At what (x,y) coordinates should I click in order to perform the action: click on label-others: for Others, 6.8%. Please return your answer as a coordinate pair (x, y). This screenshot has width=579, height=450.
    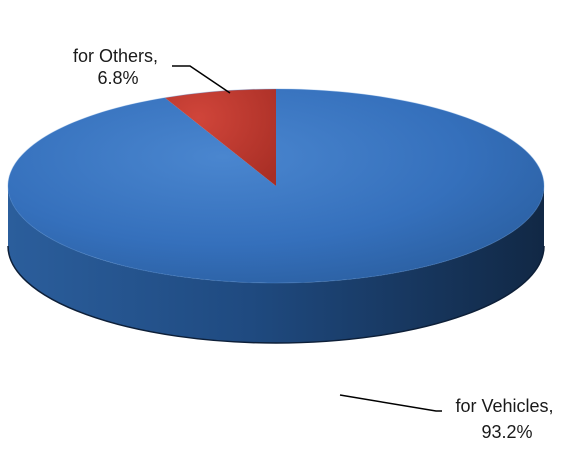
    Looking at the image, I should click on (118, 67).